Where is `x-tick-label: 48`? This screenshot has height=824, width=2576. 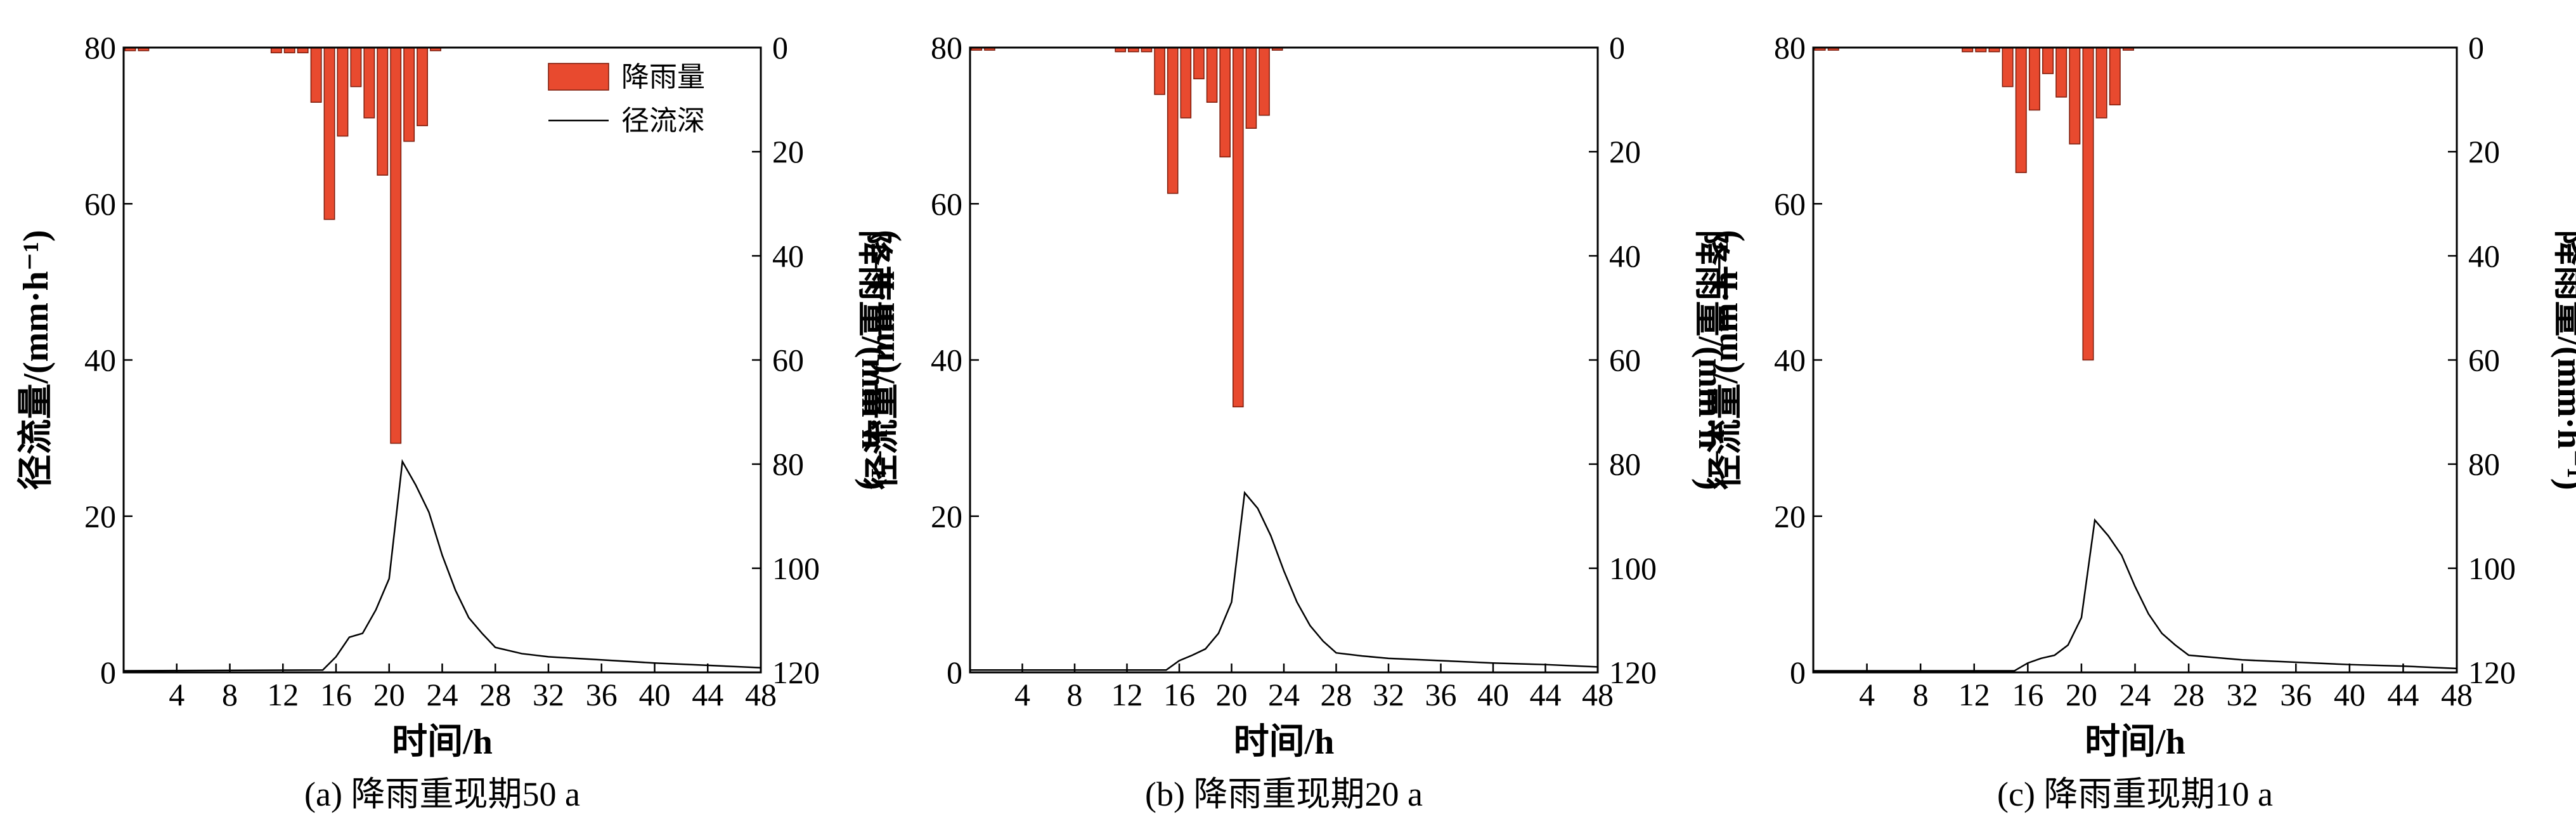
x-tick-label: 48 is located at coordinates (1598, 694).